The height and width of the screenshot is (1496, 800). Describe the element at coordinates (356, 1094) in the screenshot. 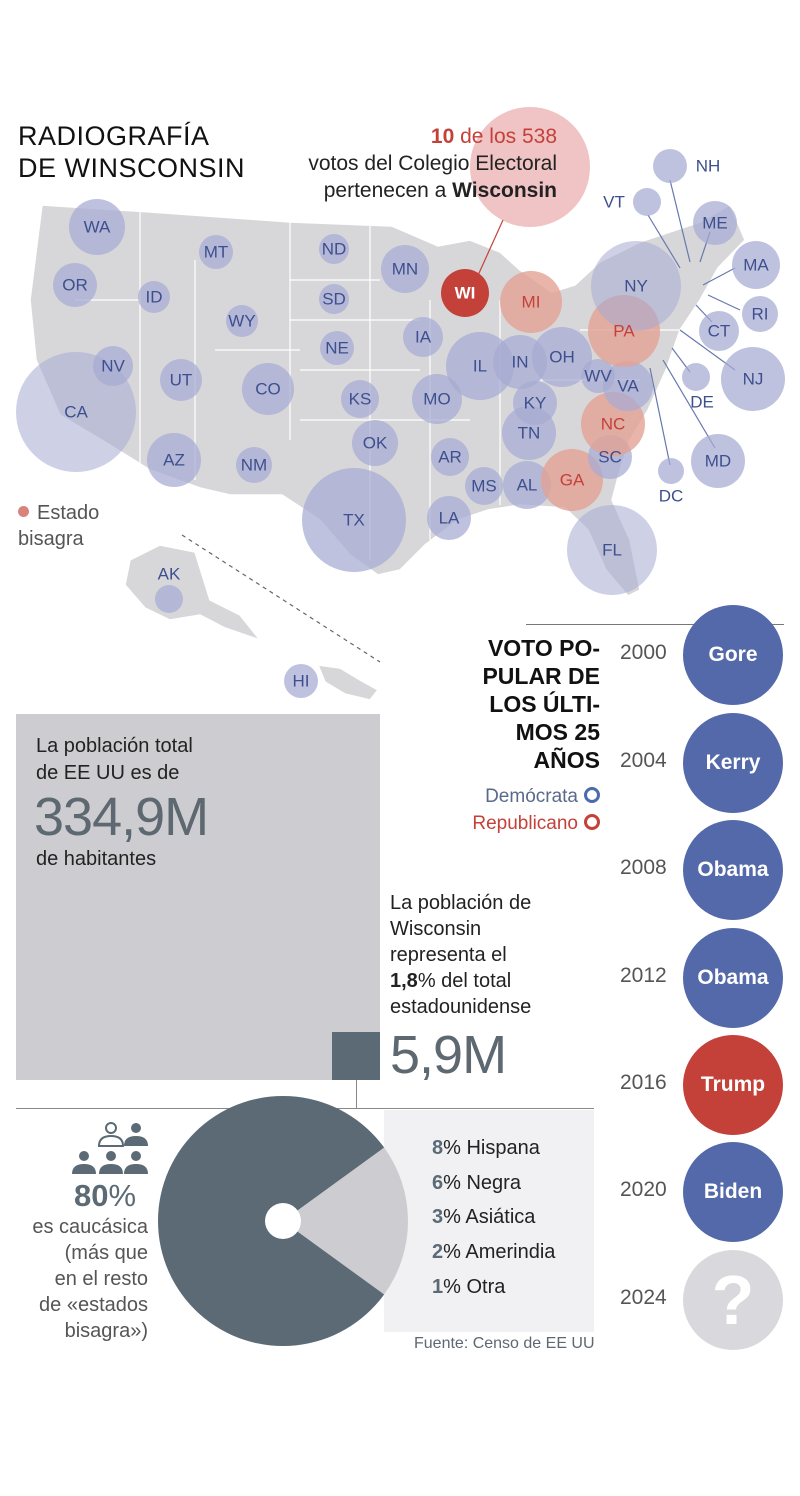

I see `connector-line` at that location.